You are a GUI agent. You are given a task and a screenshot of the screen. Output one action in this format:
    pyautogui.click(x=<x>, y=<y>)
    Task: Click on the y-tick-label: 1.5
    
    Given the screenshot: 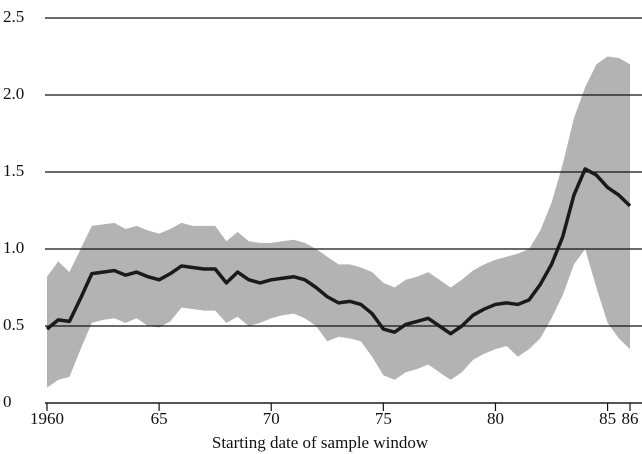 What is the action you would take?
    pyautogui.click(x=13, y=170)
    